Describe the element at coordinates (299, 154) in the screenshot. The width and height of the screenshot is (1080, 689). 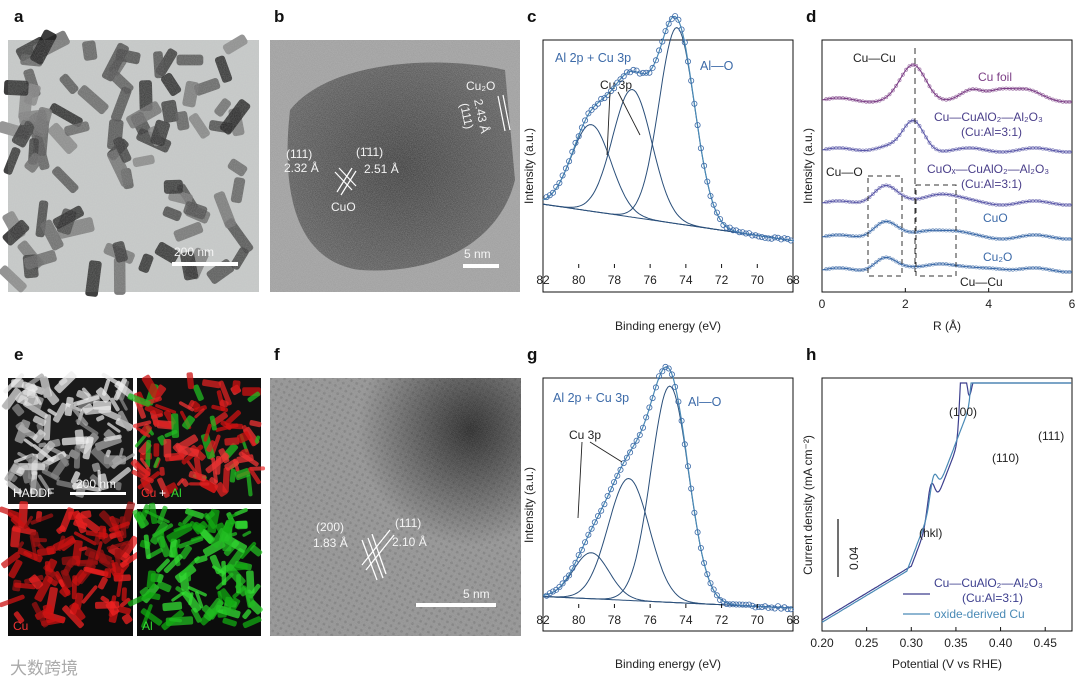
I see `plane-111: (111)` at that location.